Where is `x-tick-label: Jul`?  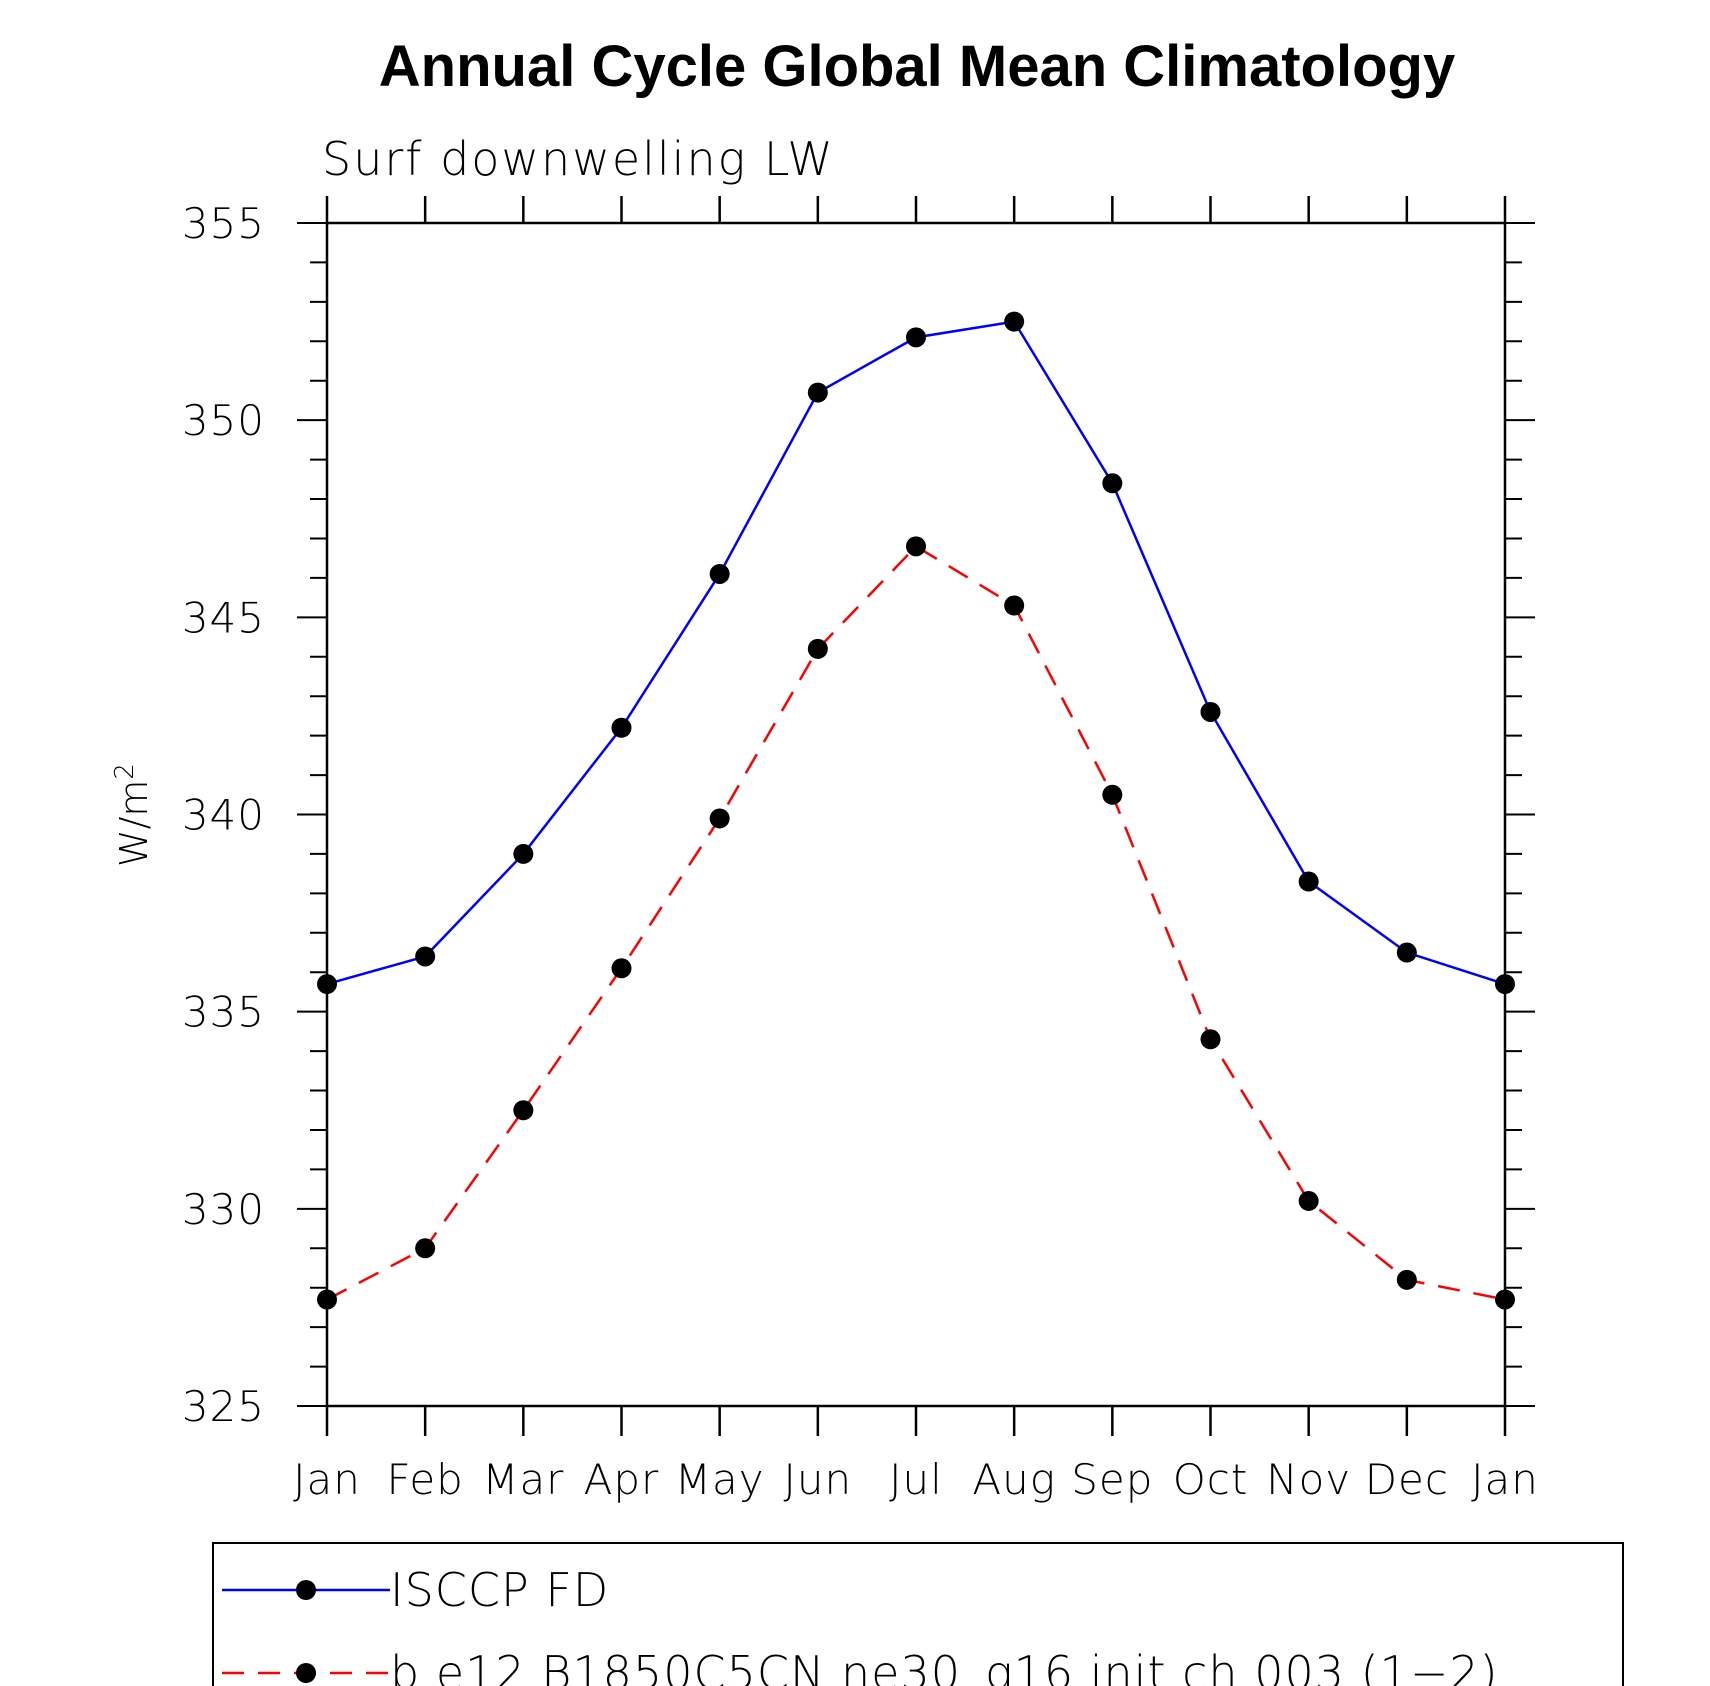 x-tick-label: Jul is located at coordinates (916, 1479).